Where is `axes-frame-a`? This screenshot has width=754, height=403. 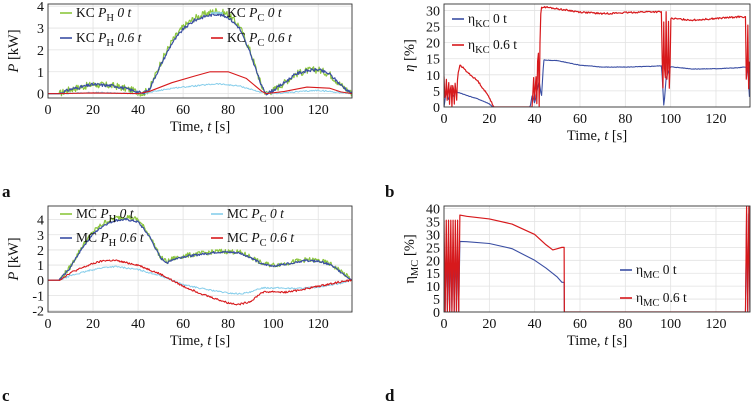
axes-frame-a is located at coordinates (200, 51).